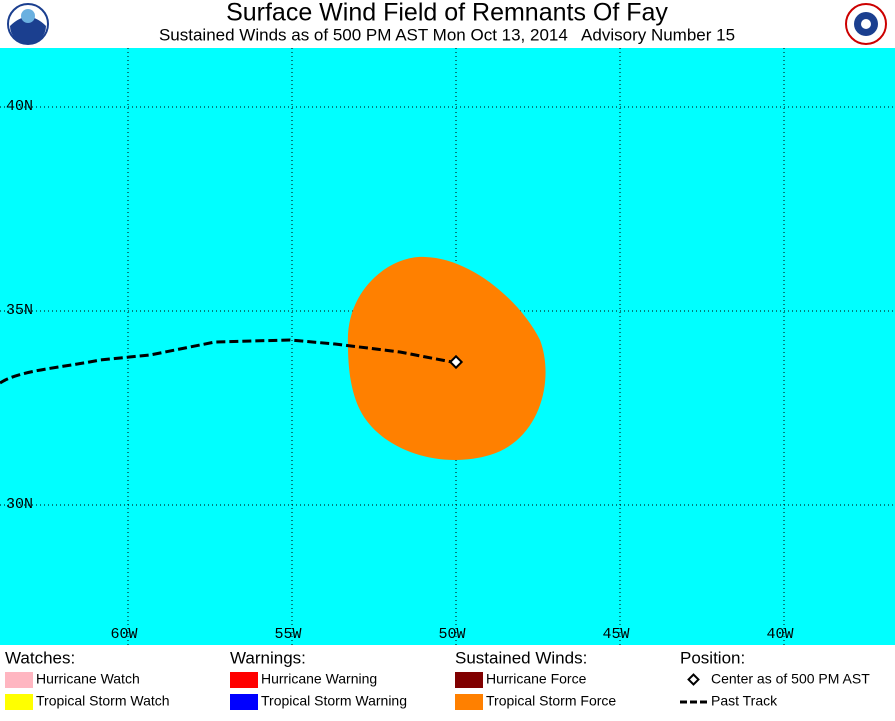 The width and height of the screenshot is (895, 721). I want to click on legend-title: Sustained Winds:, so click(521, 657).